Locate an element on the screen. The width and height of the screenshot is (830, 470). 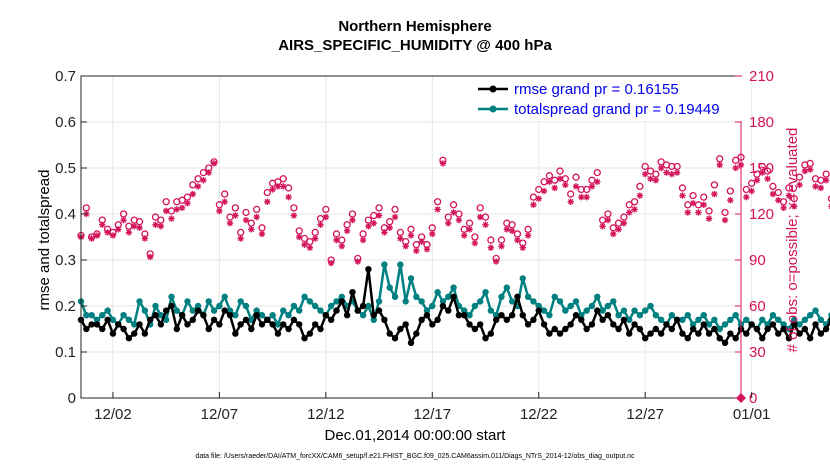
x-tick-label: 12/07 is located at coordinates (220, 414).